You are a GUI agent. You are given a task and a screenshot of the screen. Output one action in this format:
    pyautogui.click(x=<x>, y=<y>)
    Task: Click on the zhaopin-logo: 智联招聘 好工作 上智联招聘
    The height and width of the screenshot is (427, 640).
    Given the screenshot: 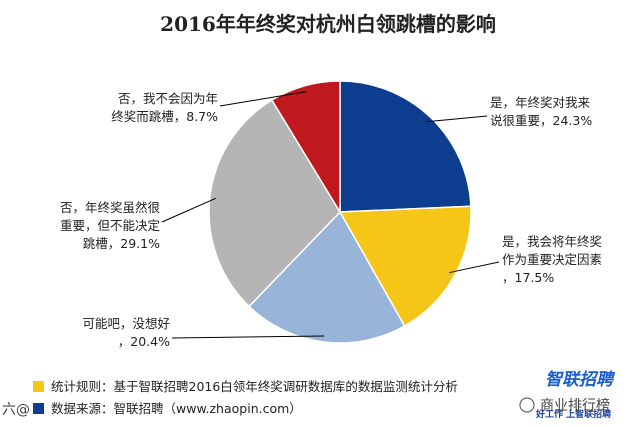 What is the action you would take?
    pyautogui.click(x=575, y=395)
    